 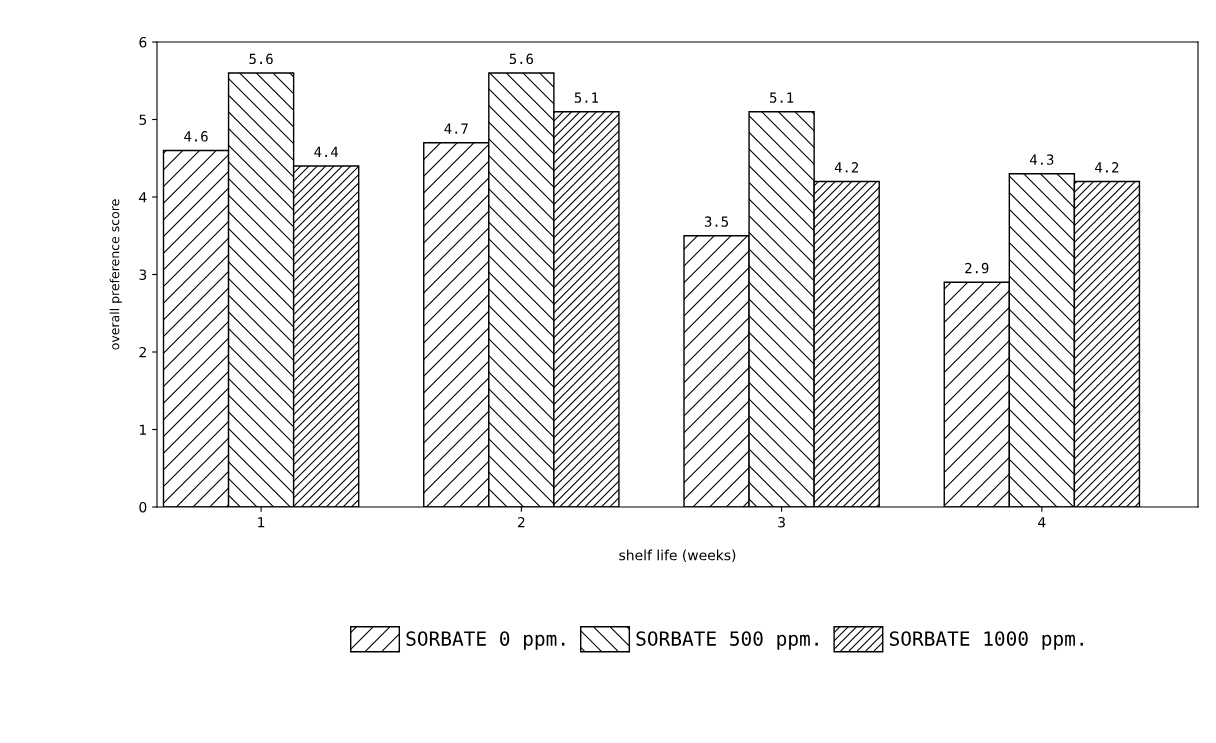 What do you see at coordinates (986, 640) in the screenshot?
I see `legend-label: SORBATE 1000 ppm.` at bounding box center [986, 640].